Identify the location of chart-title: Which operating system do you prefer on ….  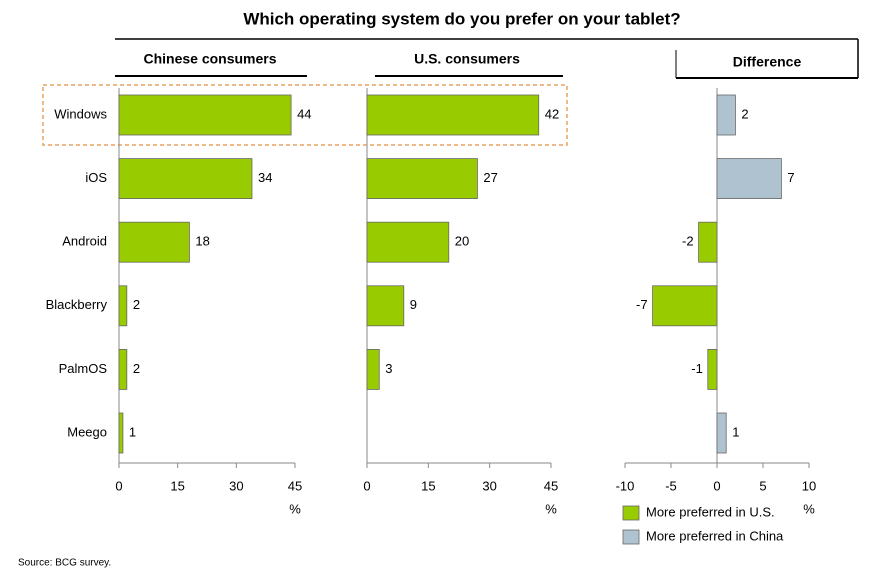
(461, 18).